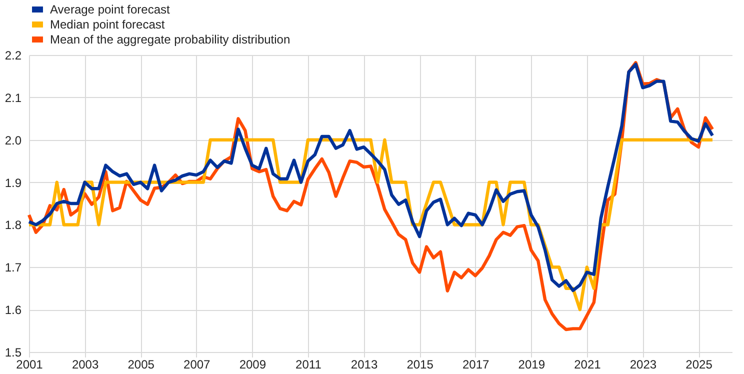 This screenshot has width=744, height=374. What do you see at coordinates (364, 365) in the screenshot?
I see `x-tick-label: 2013` at bounding box center [364, 365].